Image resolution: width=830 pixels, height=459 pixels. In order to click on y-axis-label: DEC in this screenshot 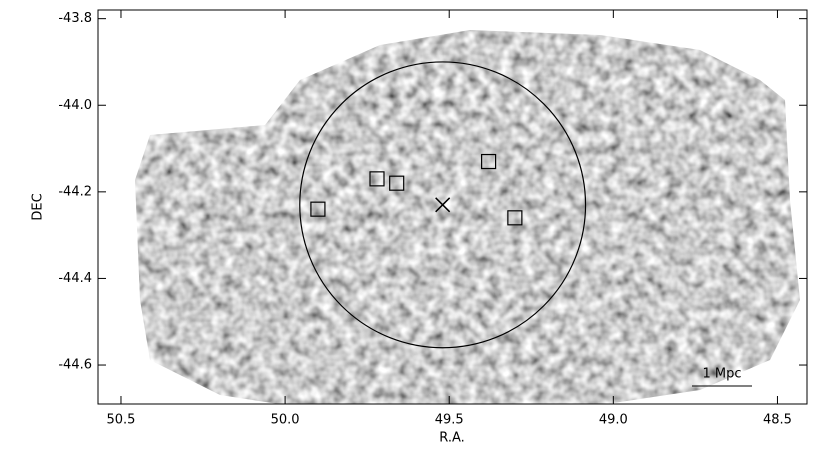, I will do `click(38, 206)`.